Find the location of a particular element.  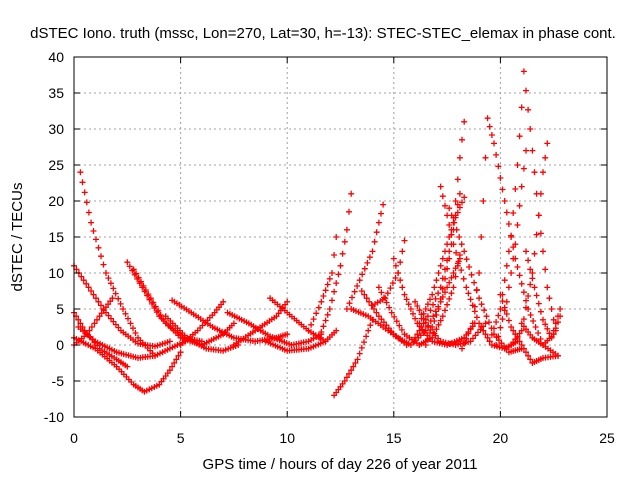

x-tick-label: 0 is located at coordinates (74, 438).